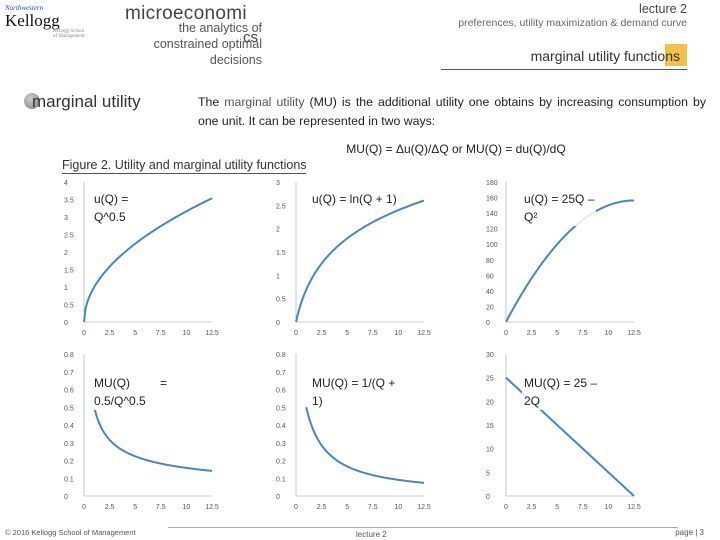  Describe the element at coordinates (423, 527) in the screenshot. I see `footer-divider` at that location.